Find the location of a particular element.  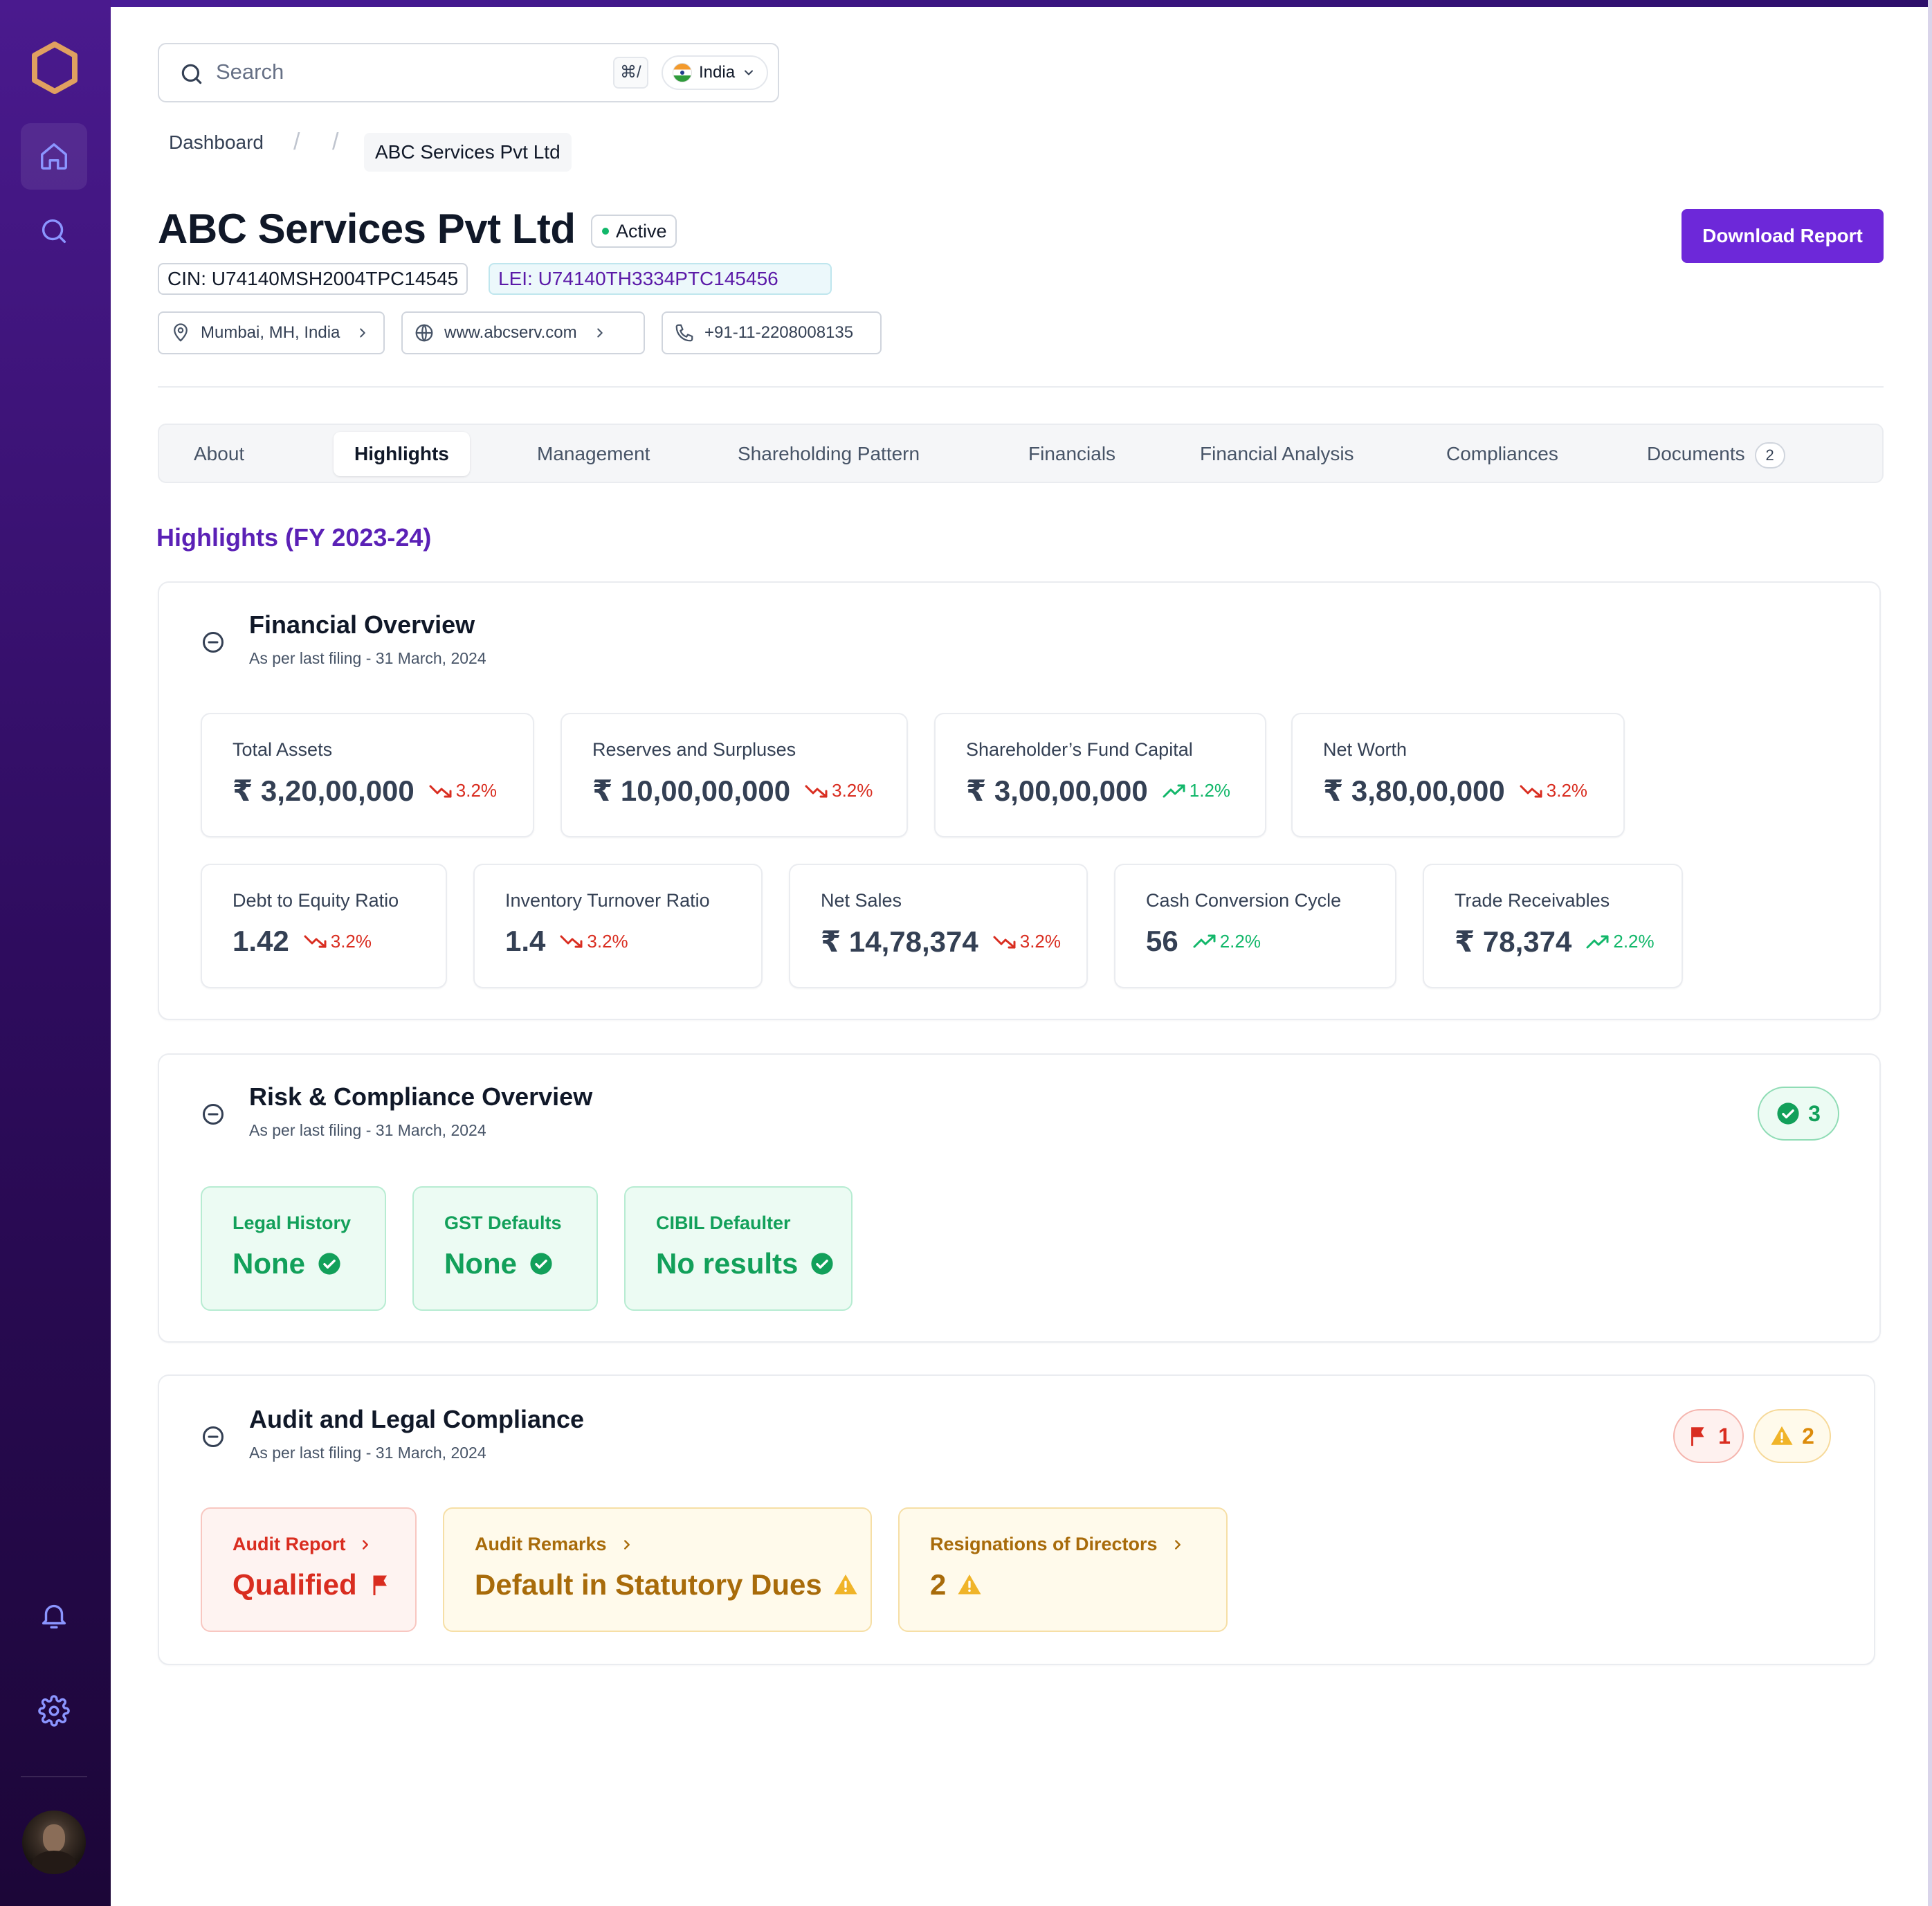

search-bar: Search ⌘/ India is located at coordinates (468, 72).